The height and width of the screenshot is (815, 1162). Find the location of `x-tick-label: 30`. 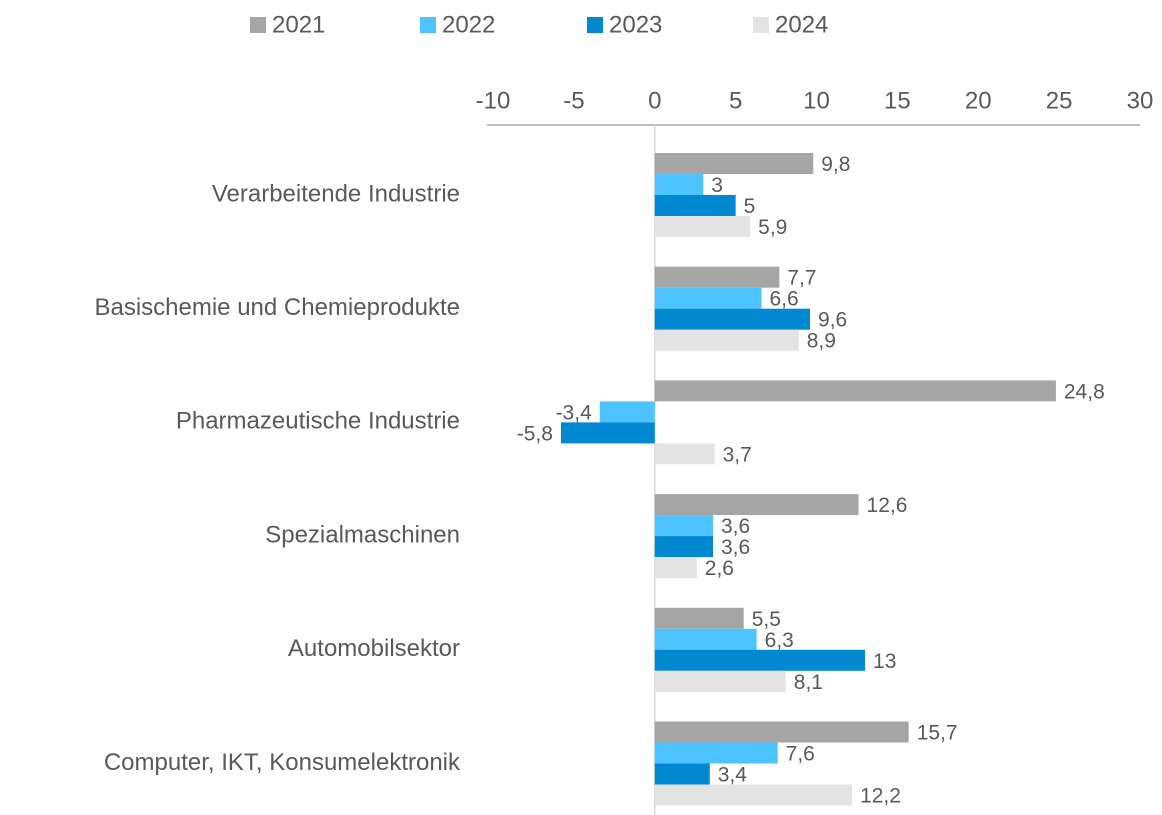

x-tick-label: 30 is located at coordinates (1140, 100).